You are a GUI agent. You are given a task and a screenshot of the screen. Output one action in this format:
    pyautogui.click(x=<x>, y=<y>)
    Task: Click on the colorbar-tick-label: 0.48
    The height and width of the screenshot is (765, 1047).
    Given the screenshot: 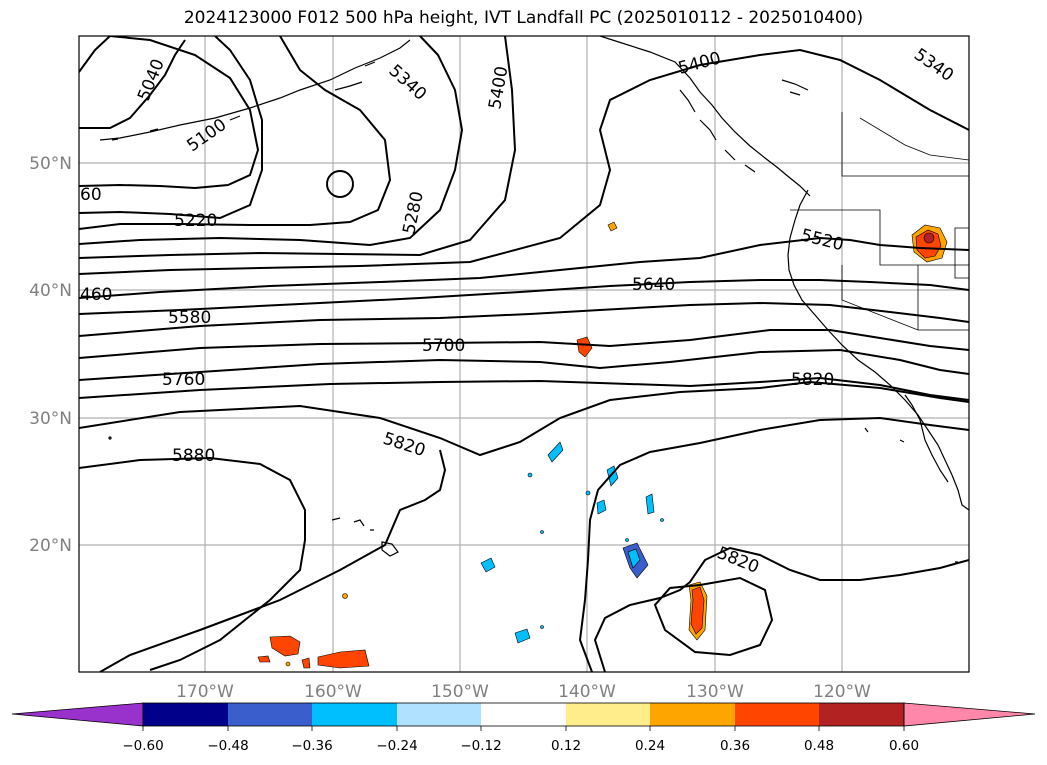 What is the action you would take?
    pyautogui.click(x=819, y=746)
    